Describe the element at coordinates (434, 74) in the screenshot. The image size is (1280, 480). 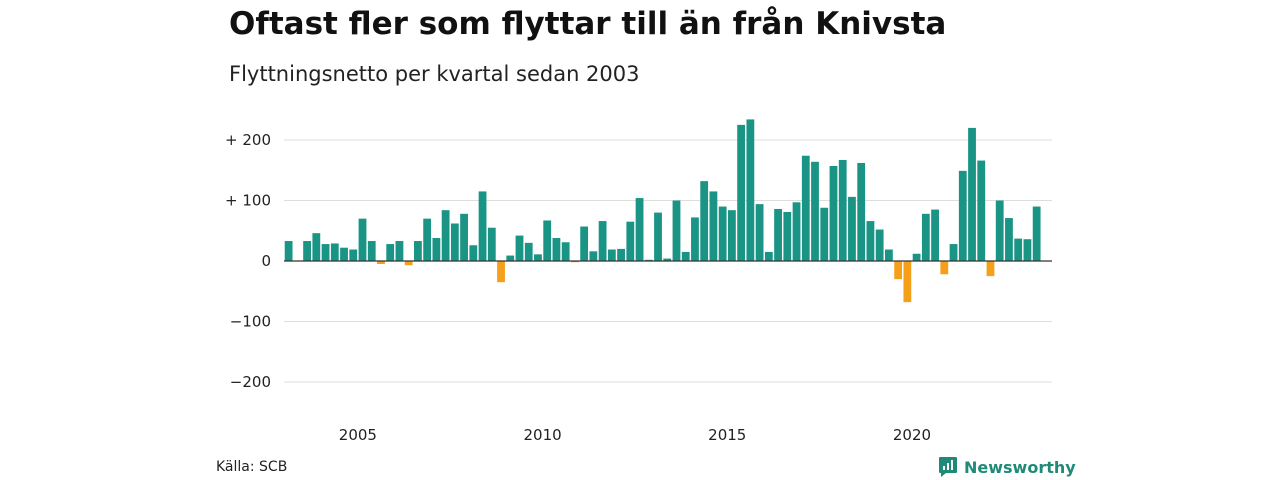
I see `chart-subtitle: Flyttningsnetto per kvartal sedan 2003` at that location.